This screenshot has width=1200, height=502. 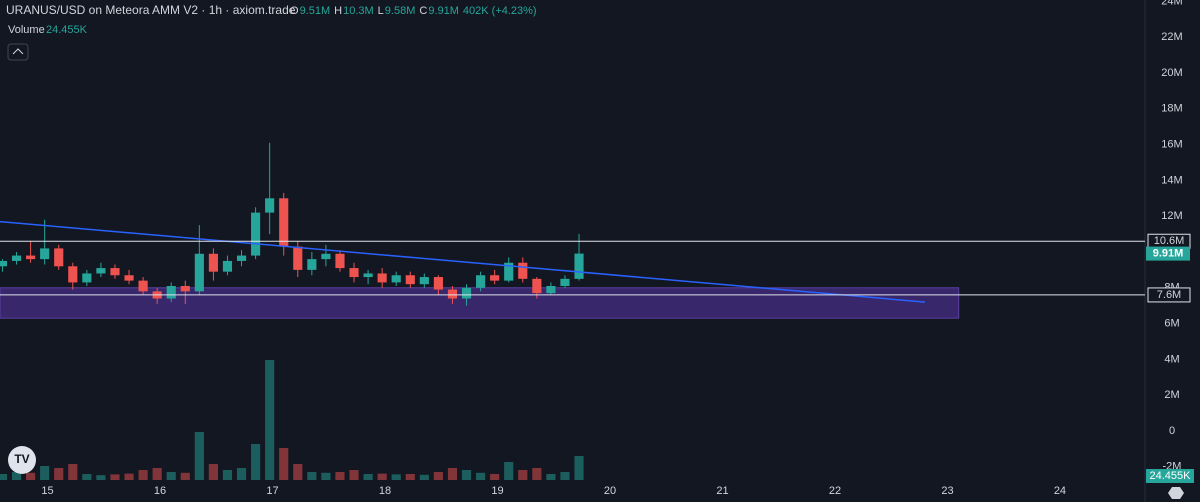 I want to click on trendline, so click(x=463, y=261).